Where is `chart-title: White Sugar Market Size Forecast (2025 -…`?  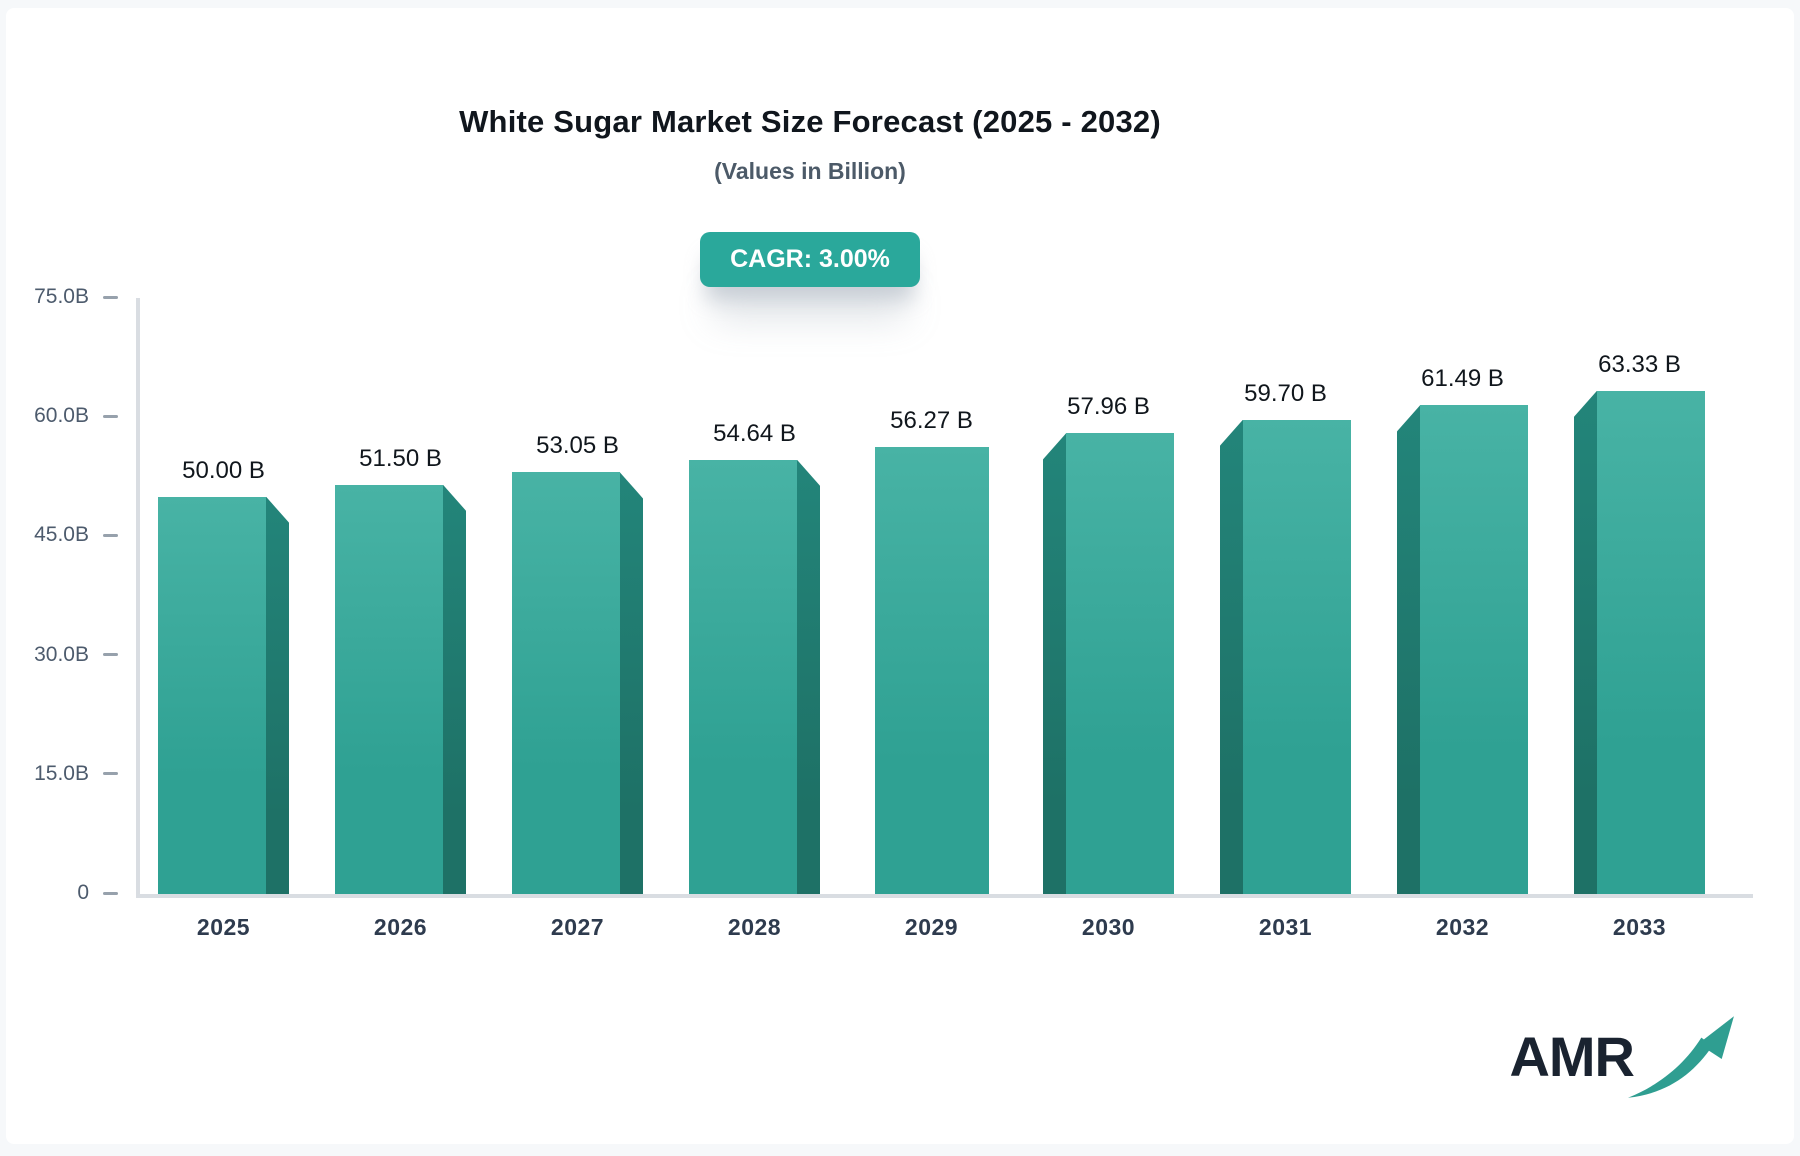
chart-title: White Sugar Market Size Forecast (2025 -… is located at coordinates (810, 121).